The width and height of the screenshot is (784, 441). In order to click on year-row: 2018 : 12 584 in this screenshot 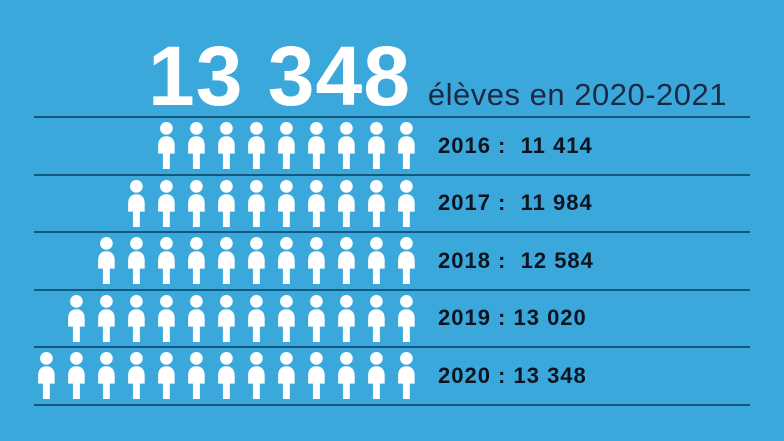, I will do `click(392, 260)`.